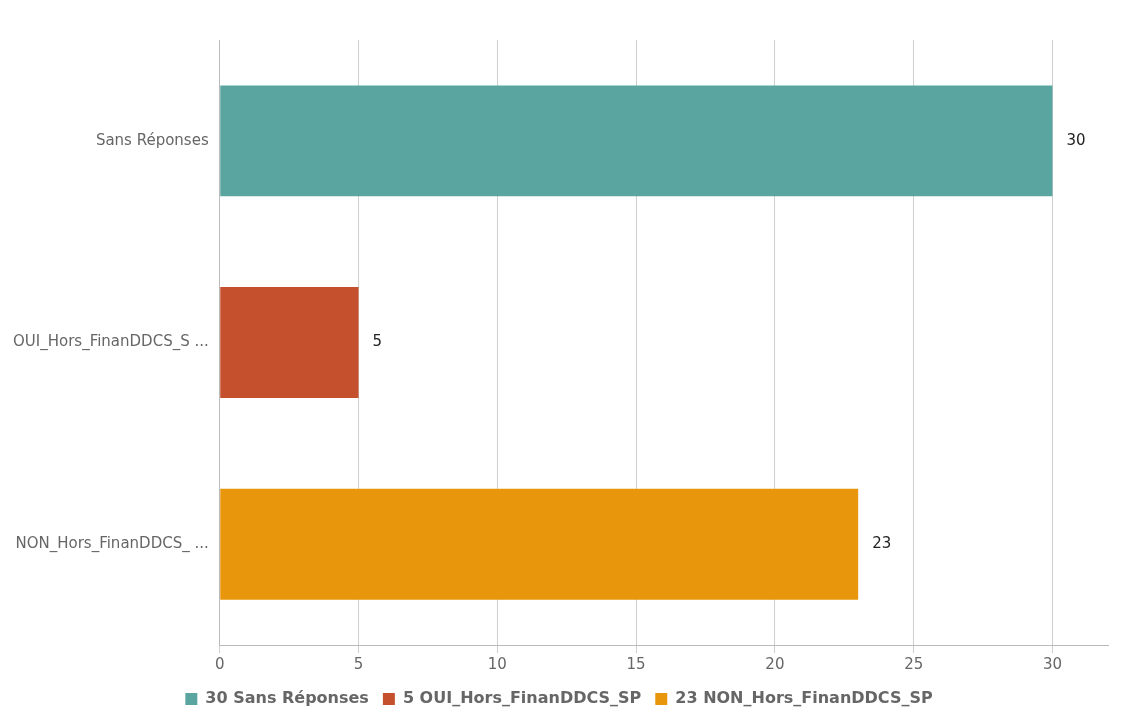  What do you see at coordinates (287, 698) in the screenshot?
I see `legend-label: 30 Sans Réponses` at bounding box center [287, 698].